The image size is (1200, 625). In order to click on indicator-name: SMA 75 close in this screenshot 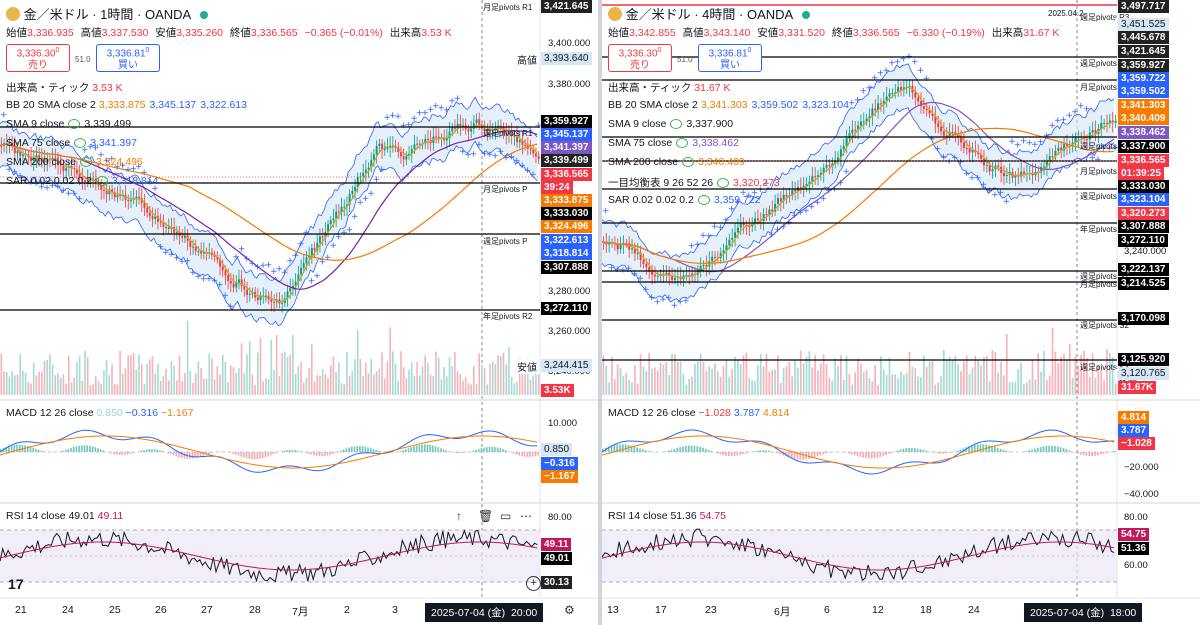, I will do `click(640, 143)`.